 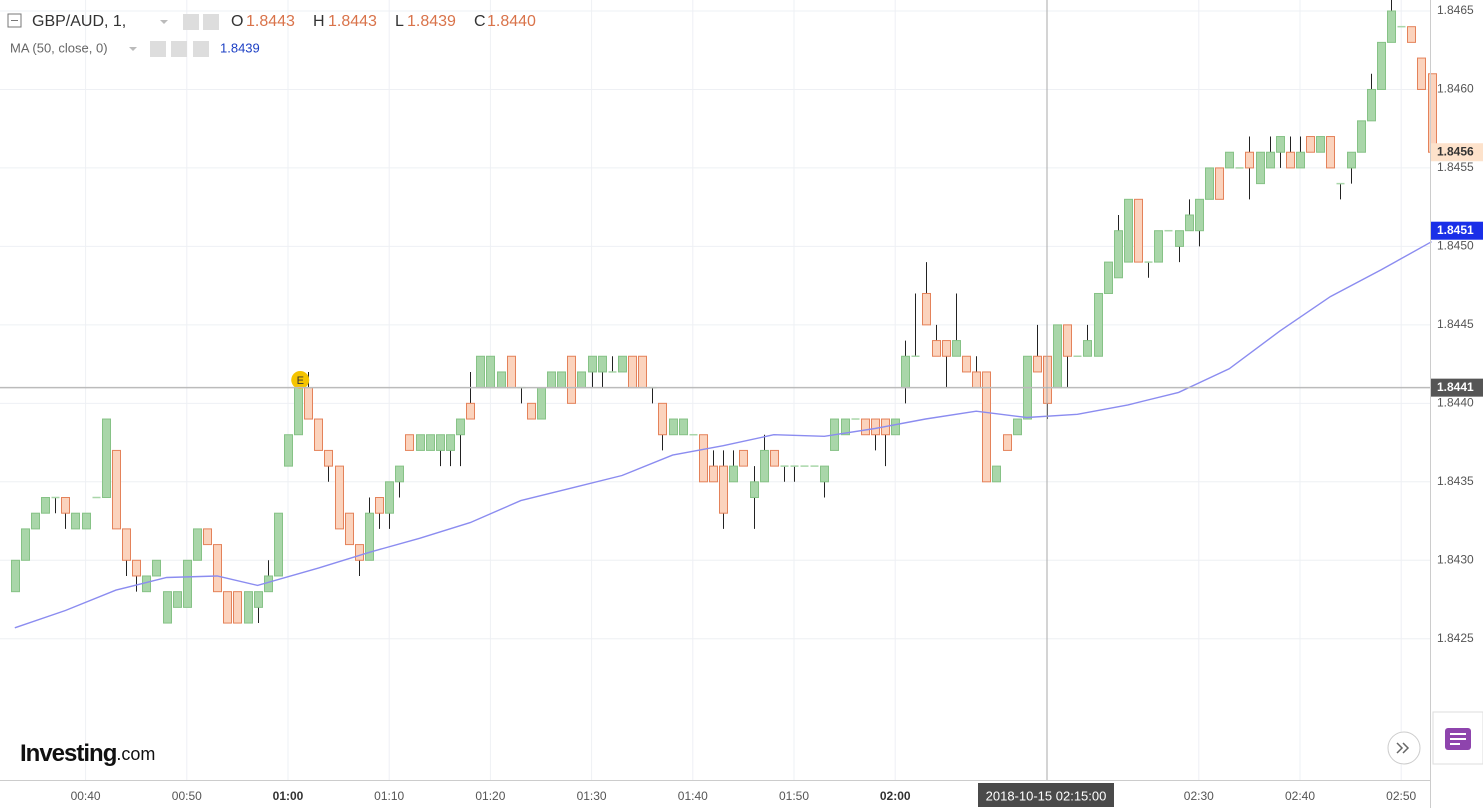 What do you see at coordinates (693, 796) in the screenshot?
I see `x-tick-label: 01:40` at bounding box center [693, 796].